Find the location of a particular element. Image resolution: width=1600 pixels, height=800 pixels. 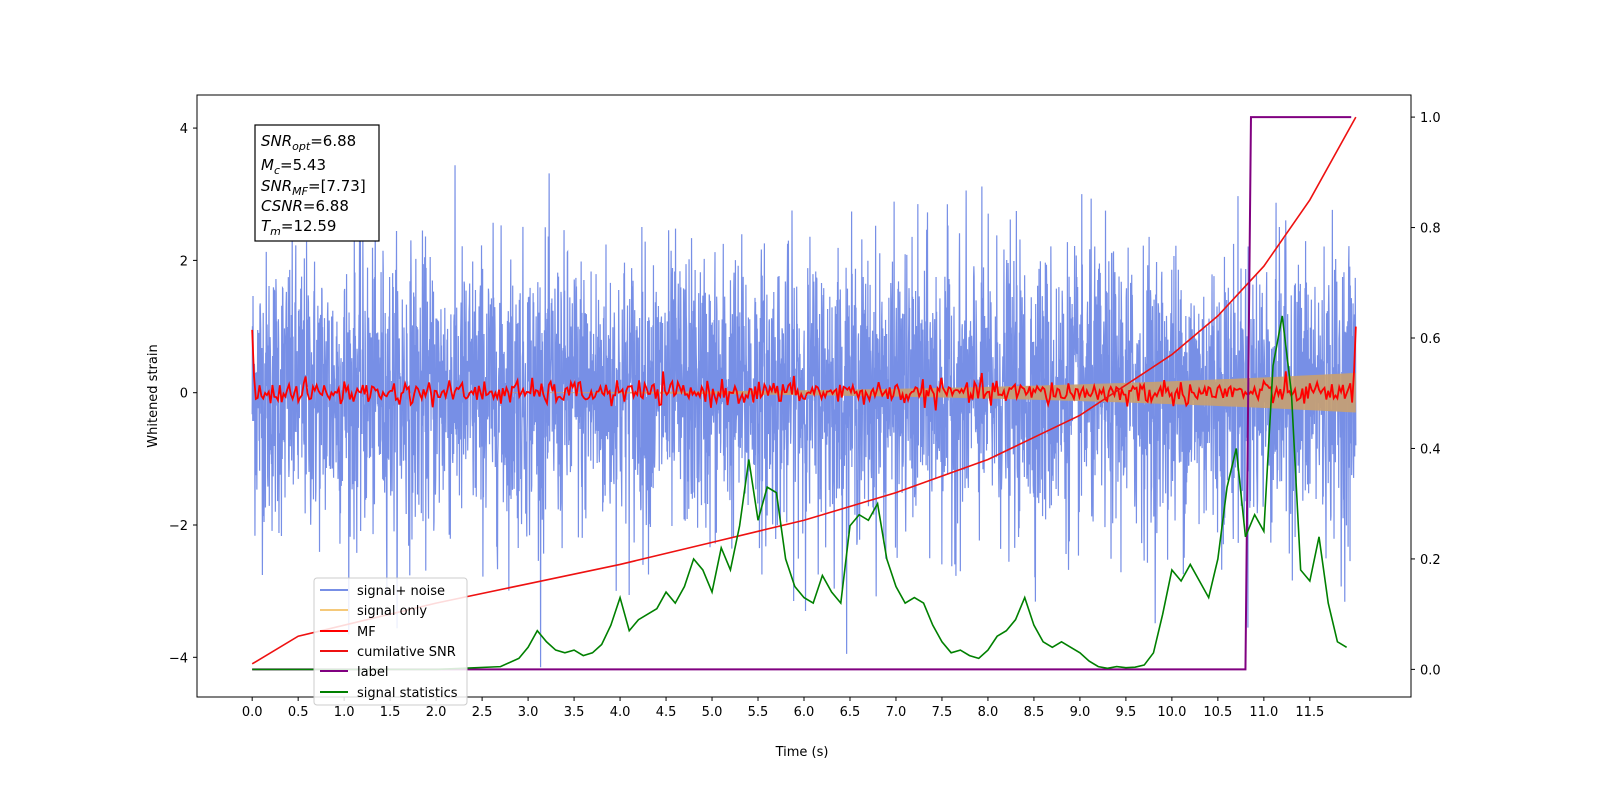

stats-tm-main: T is located at coordinates (266, 226).